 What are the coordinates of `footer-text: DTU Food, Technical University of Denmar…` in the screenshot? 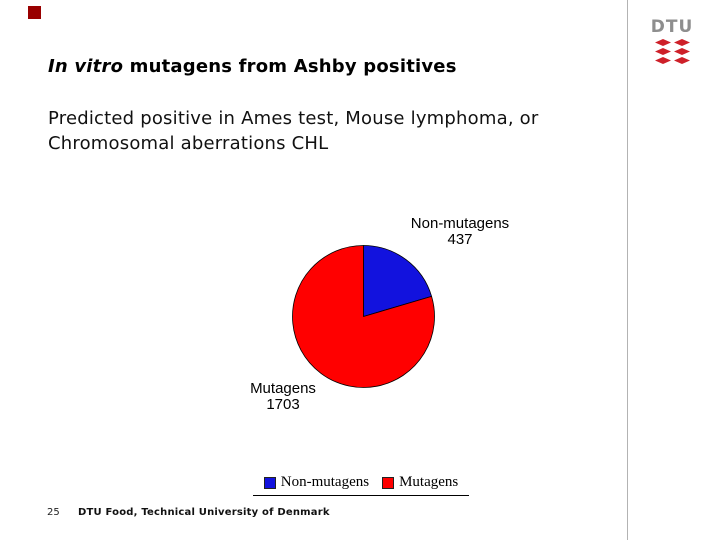 It's located at (204, 512).